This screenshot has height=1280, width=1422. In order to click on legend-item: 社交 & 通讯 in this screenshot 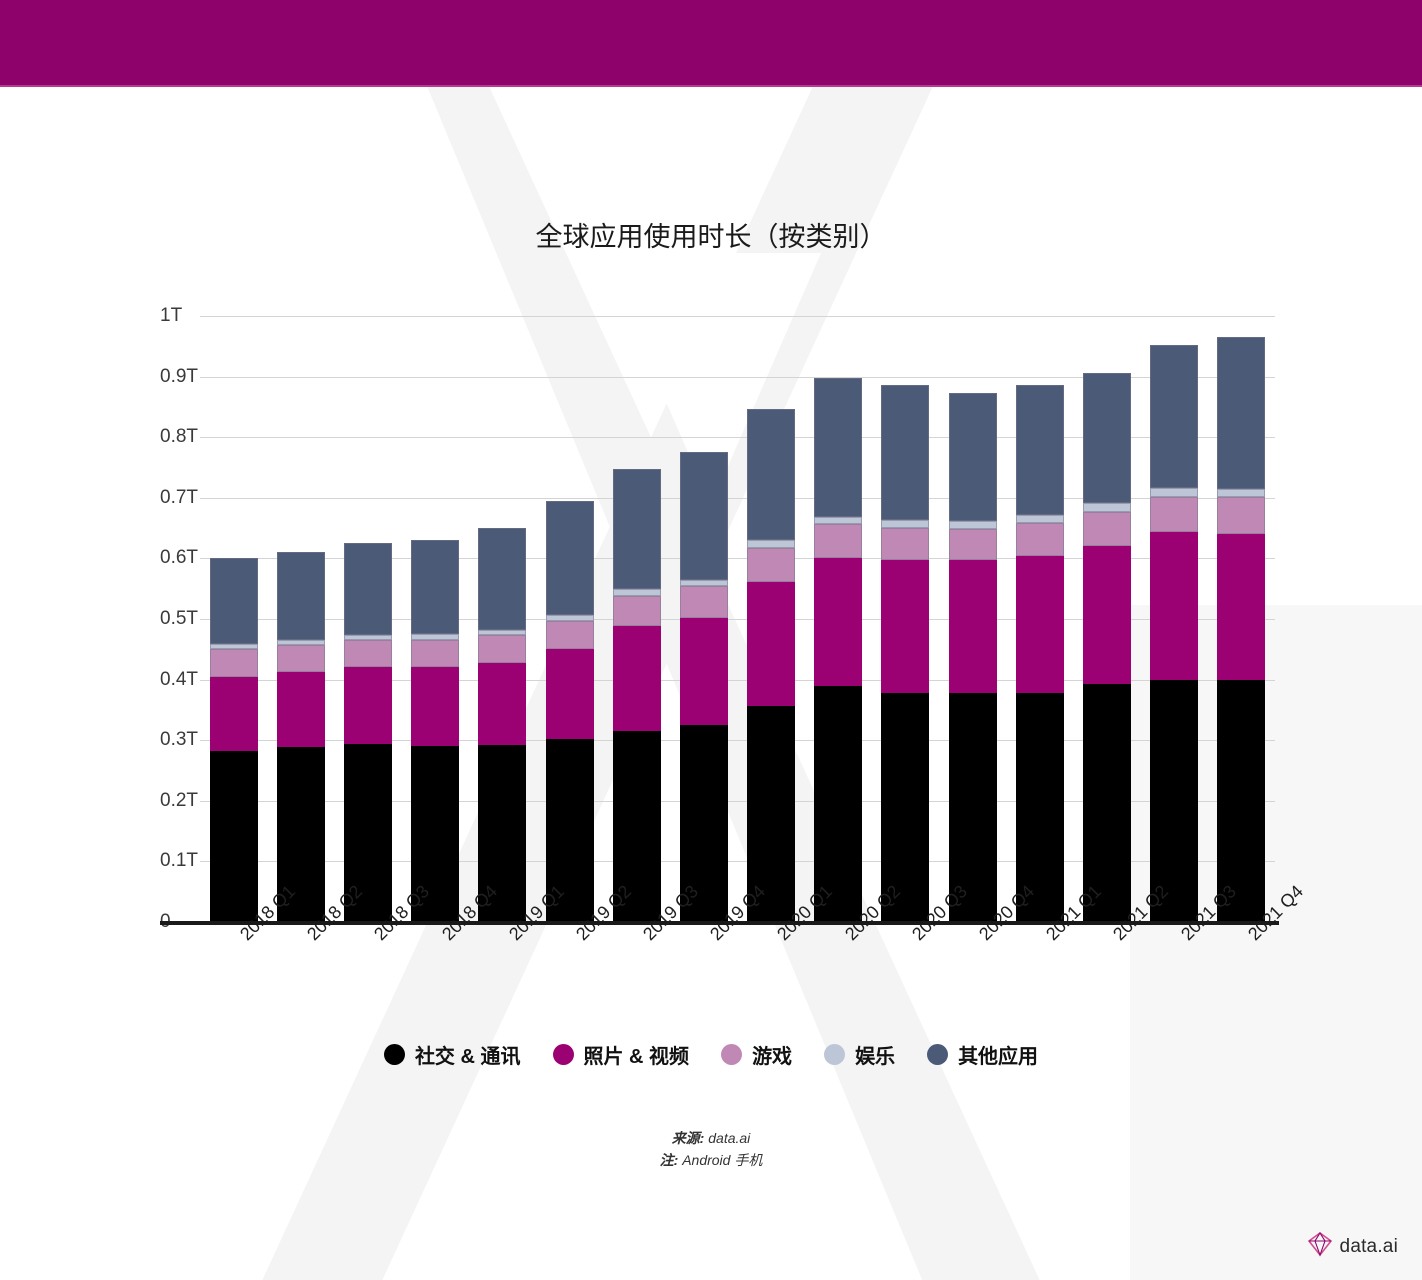, I will do `click(452, 1054)`.